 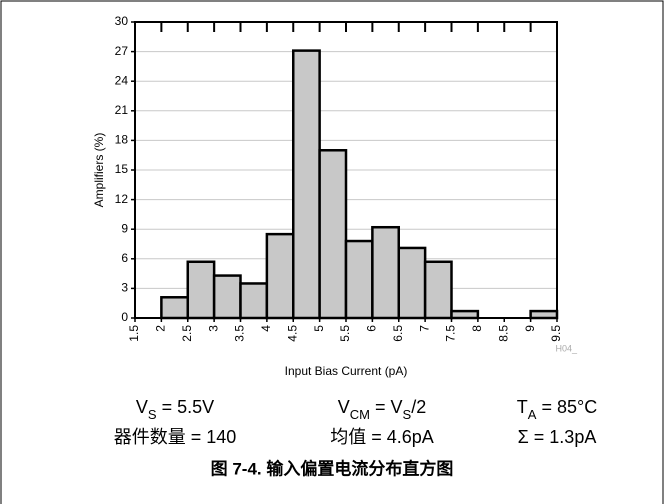 I want to click on x-tick-label: 3.5, so click(x=240, y=333).